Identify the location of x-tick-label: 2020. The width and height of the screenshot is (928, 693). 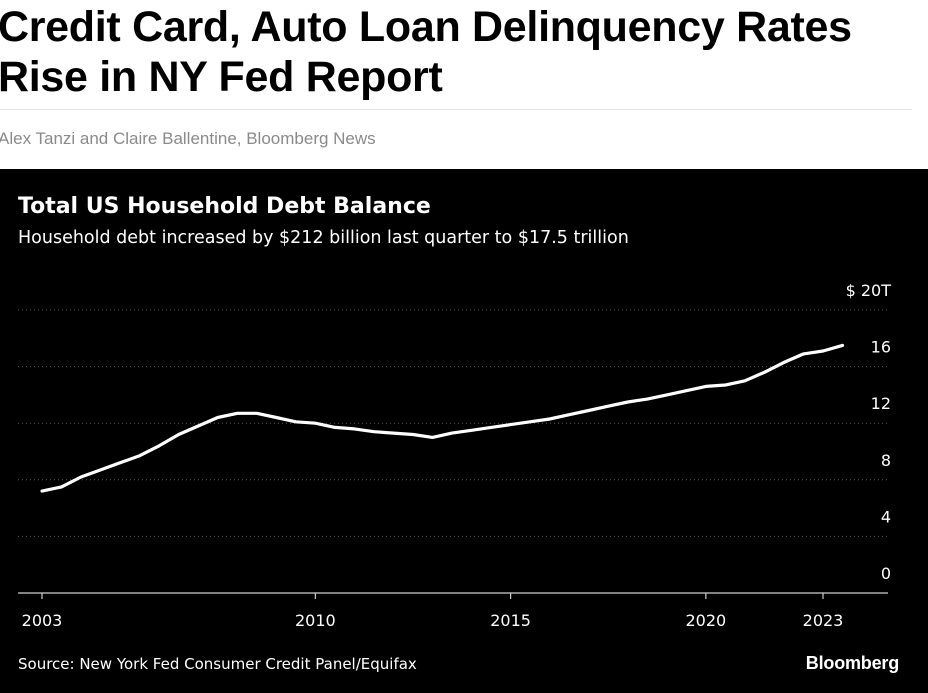
(705, 620).